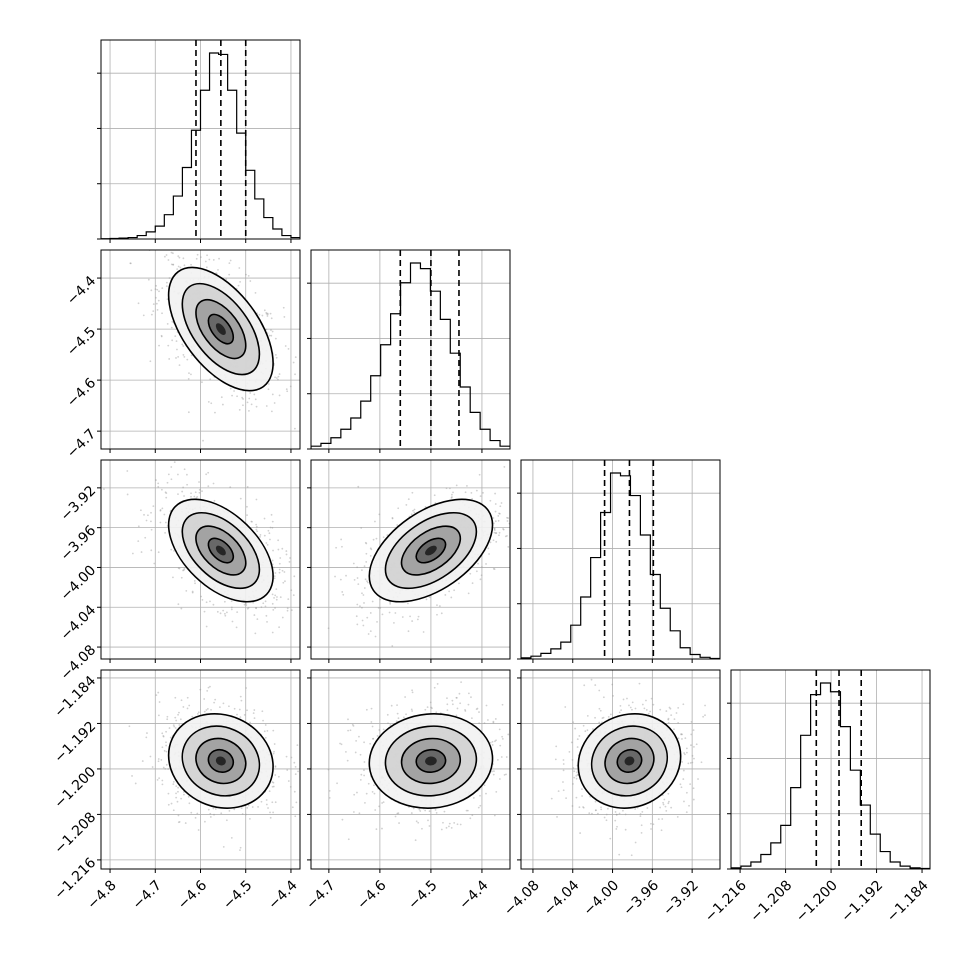 Image resolution: width=970 pixels, height=970 pixels. What do you see at coordinates (422, 894) in the screenshot?
I see `x-tick-label: −4.5` at bounding box center [422, 894].